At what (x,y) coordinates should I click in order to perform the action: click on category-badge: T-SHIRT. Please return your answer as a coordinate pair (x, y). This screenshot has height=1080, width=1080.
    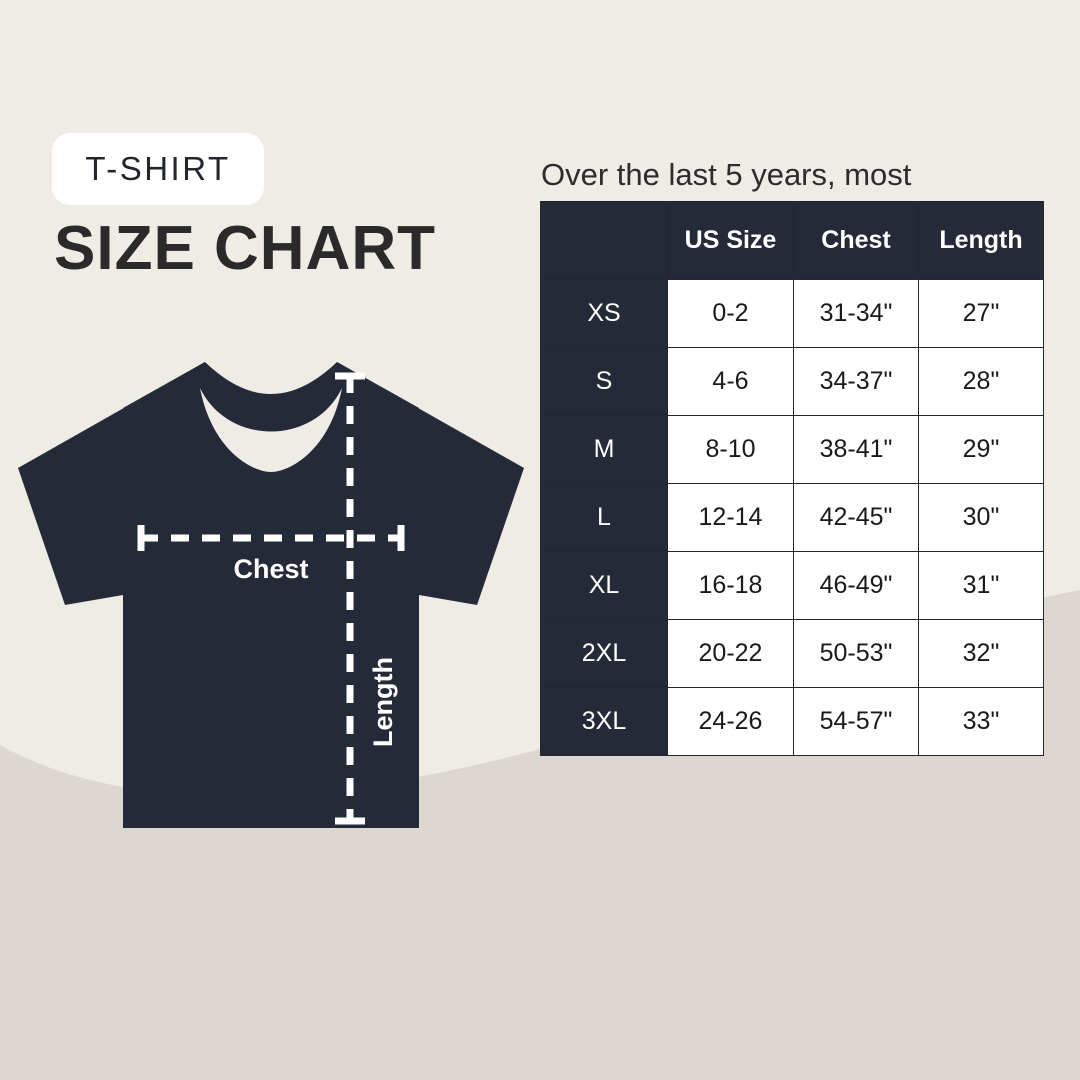
    Looking at the image, I should click on (158, 169).